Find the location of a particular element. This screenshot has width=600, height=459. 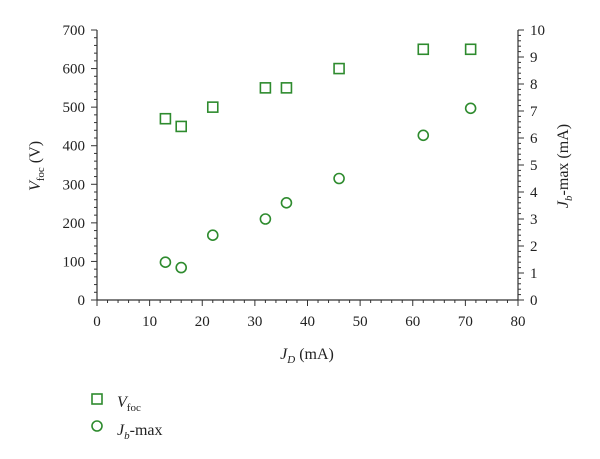

y-right-tick-label: 7 is located at coordinates (534, 112).